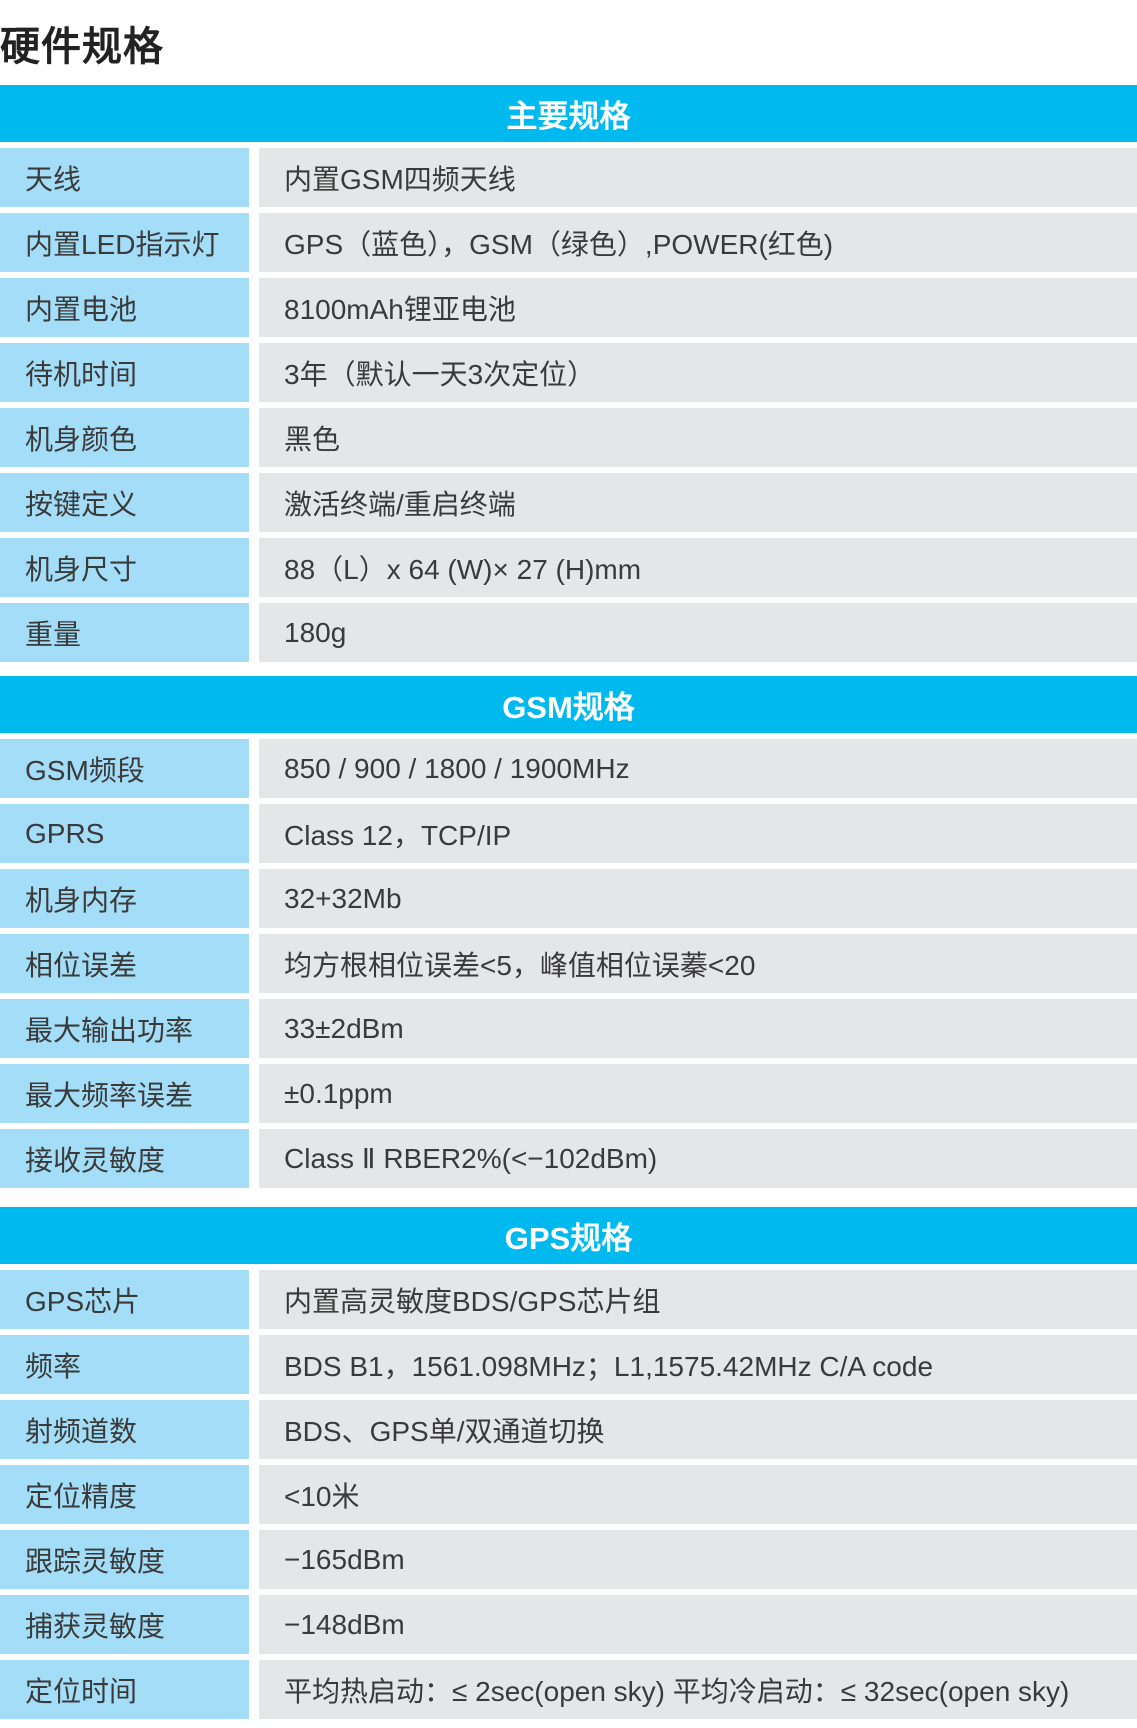  I want to click on spec-row: GSM频段 850 / 900 / 1800 / 1900MHz, so click(568, 768).